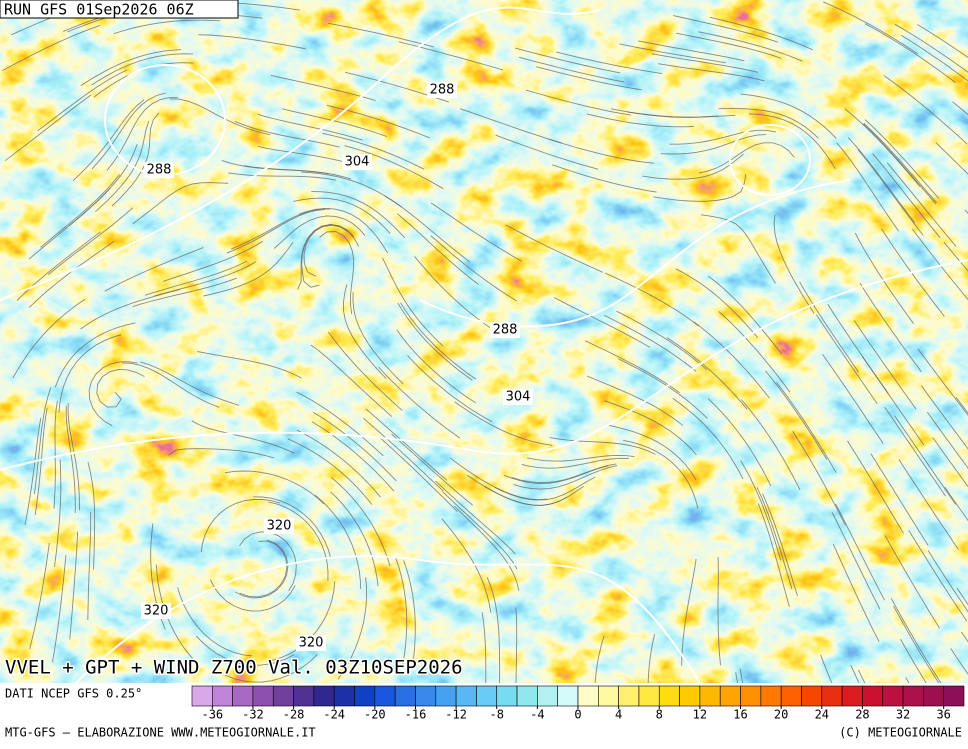  I want to click on run-label: RUN GFS 01Sep2026 06Z, so click(99, 10).